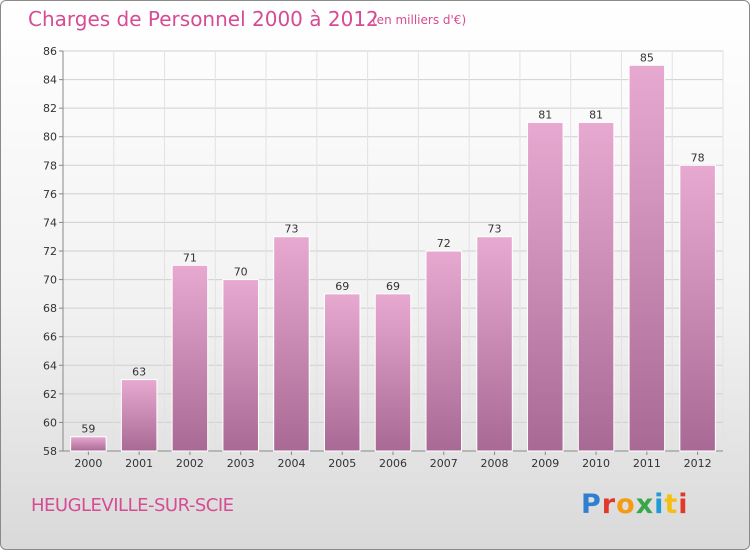  I want to click on y-tick-label: 64, so click(50, 365).